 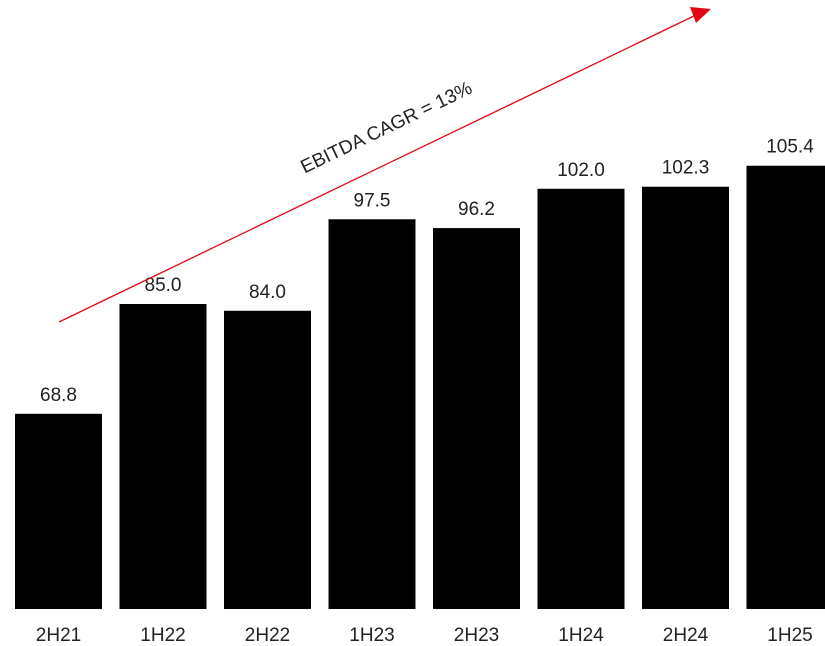 I want to click on bar-2h22, so click(x=267, y=459).